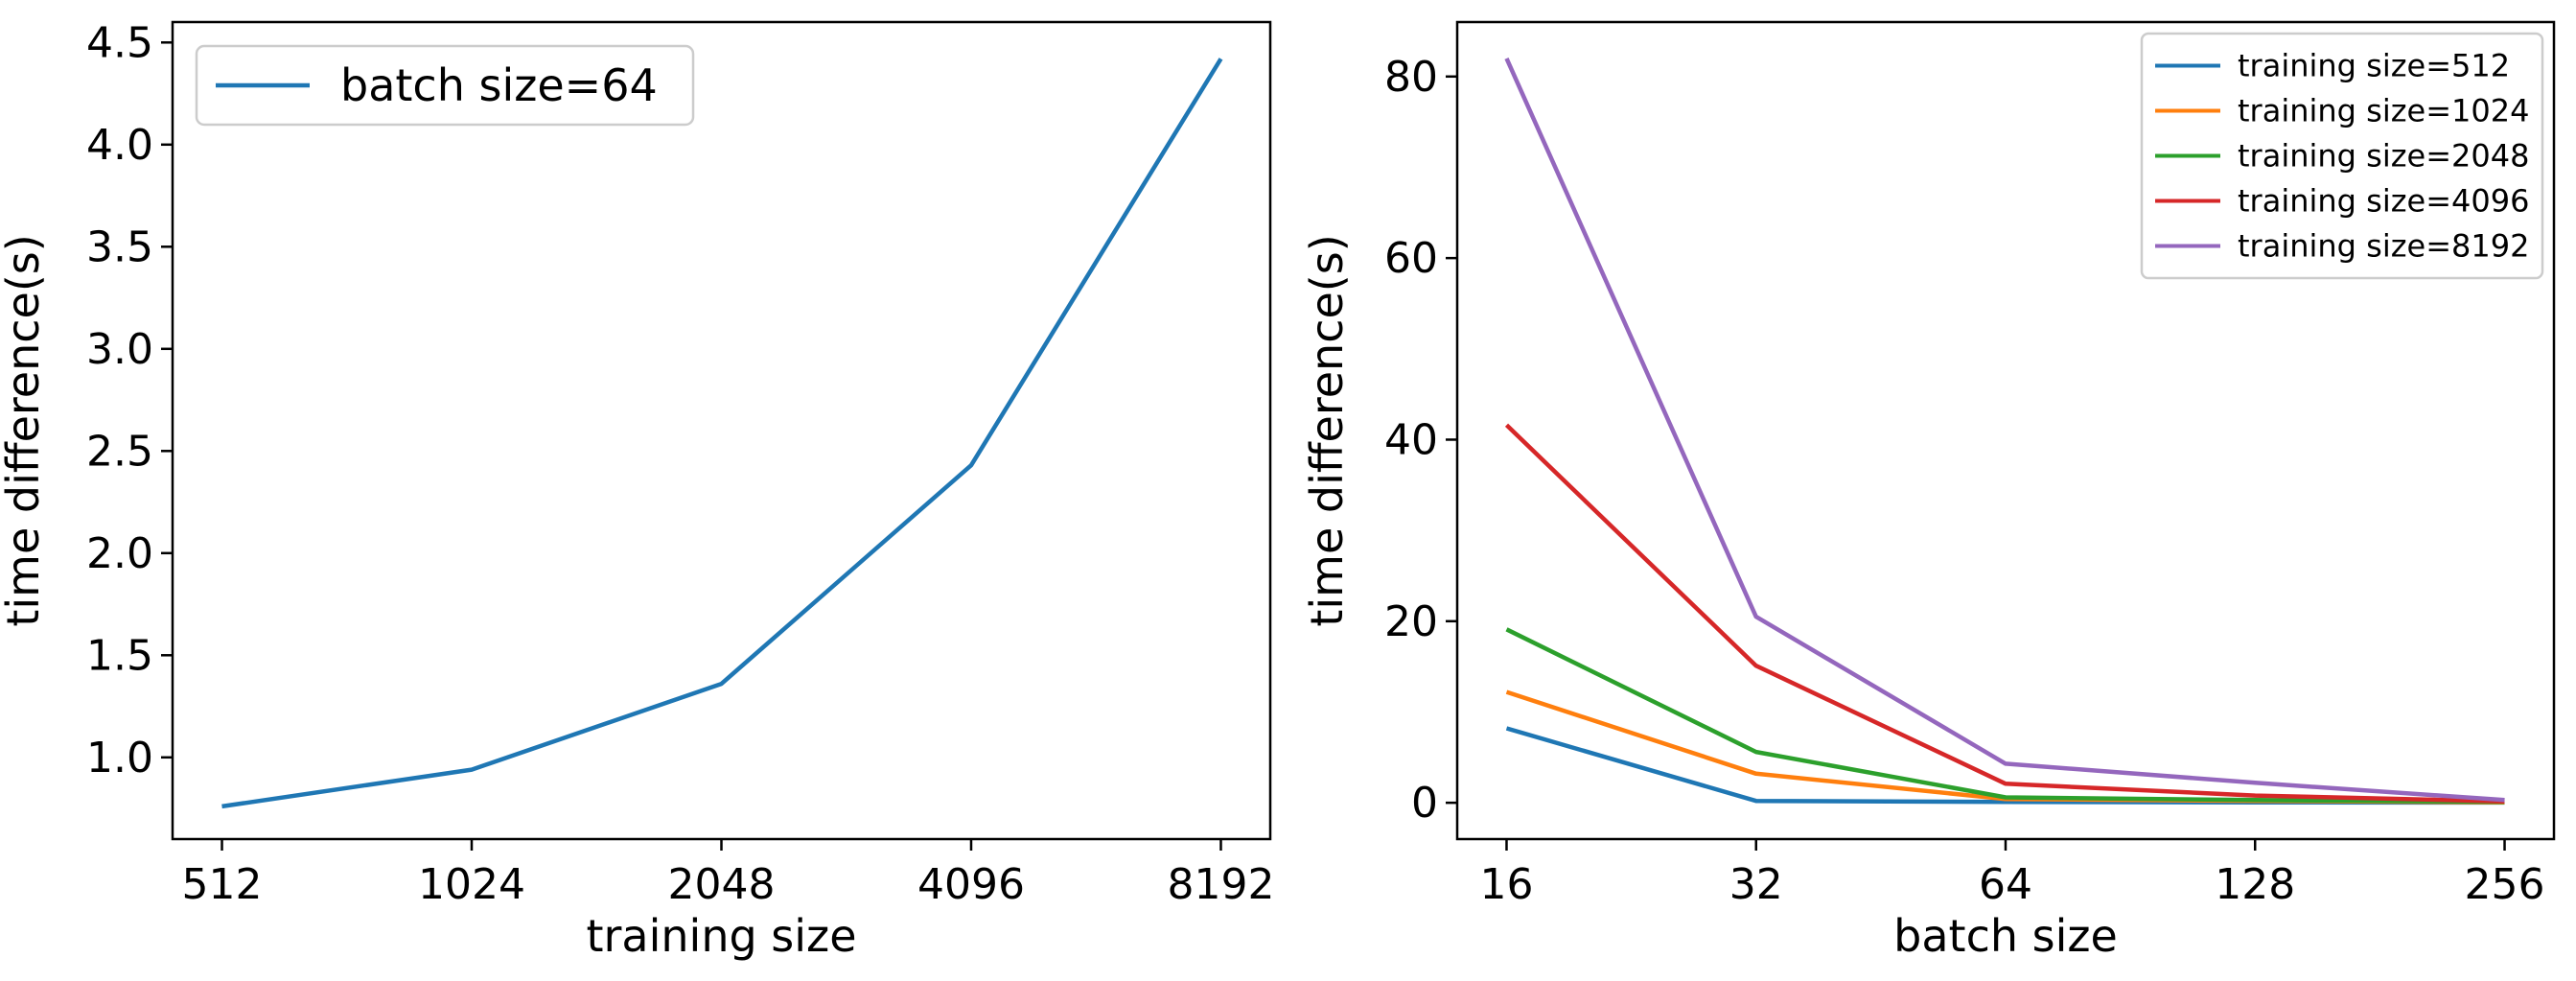 This screenshot has width=2576, height=981. I want to click on y-tick-label: 4.5, so click(120, 43).